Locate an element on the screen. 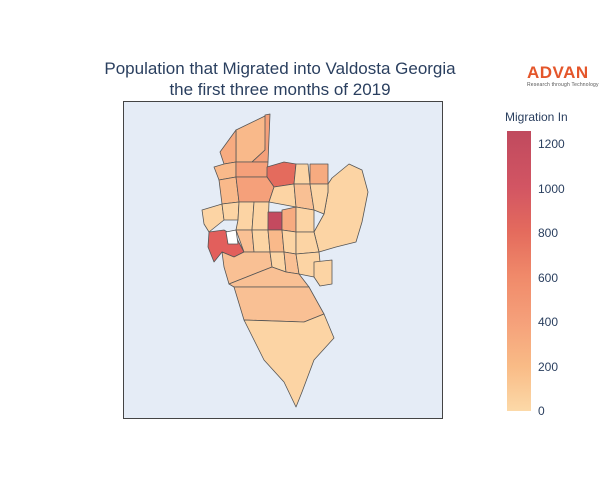 The width and height of the screenshot is (600, 500). tract-west-hole is located at coordinates (232, 237).